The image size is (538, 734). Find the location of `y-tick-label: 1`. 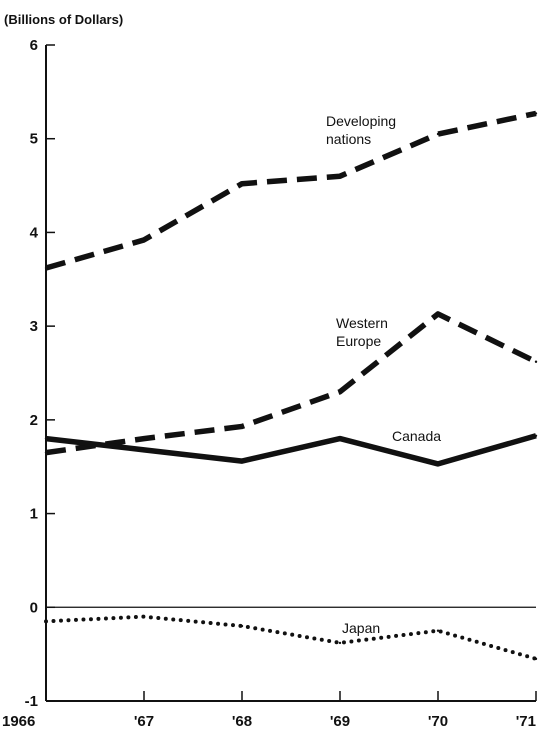

y-tick-label: 1 is located at coordinates (34, 514).